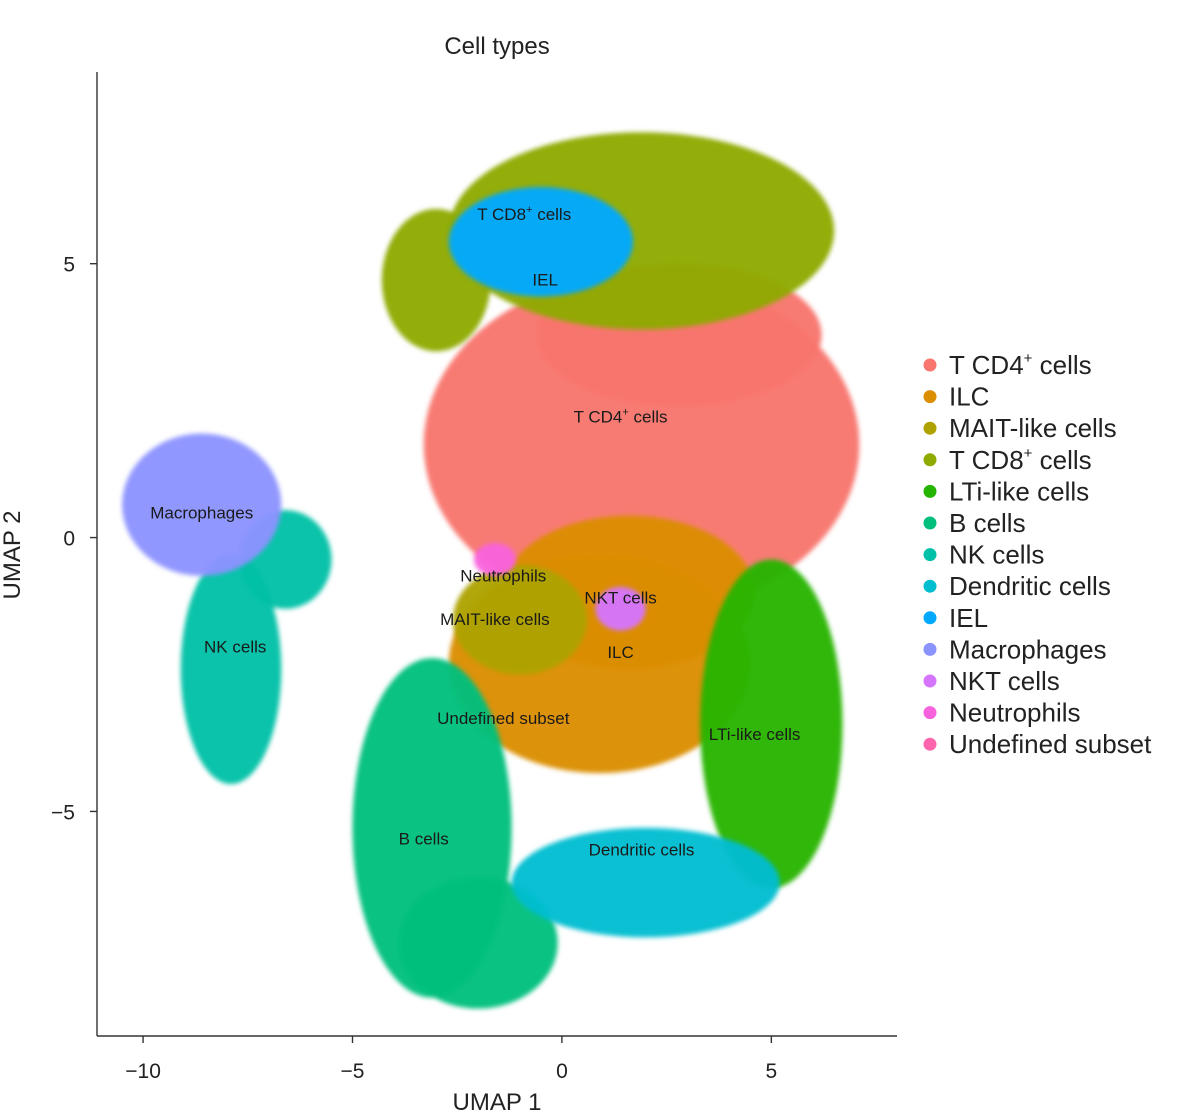 Image resolution: width=1179 pixels, height=1119 pixels. What do you see at coordinates (987, 523) in the screenshot?
I see `legend-label: B cells` at bounding box center [987, 523].